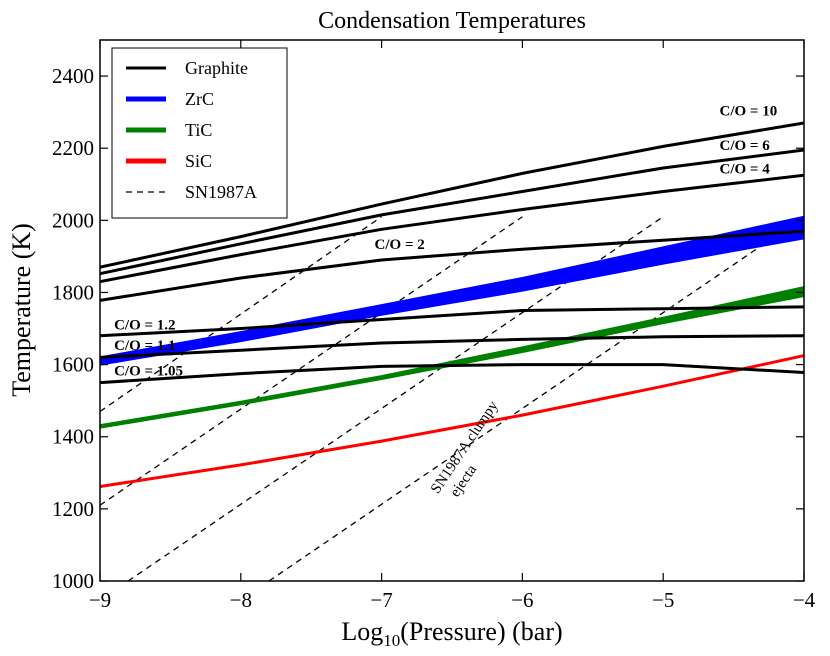 The image size is (830, 656). I want to click on x-tick-label-1: −8, so click(241, 600).